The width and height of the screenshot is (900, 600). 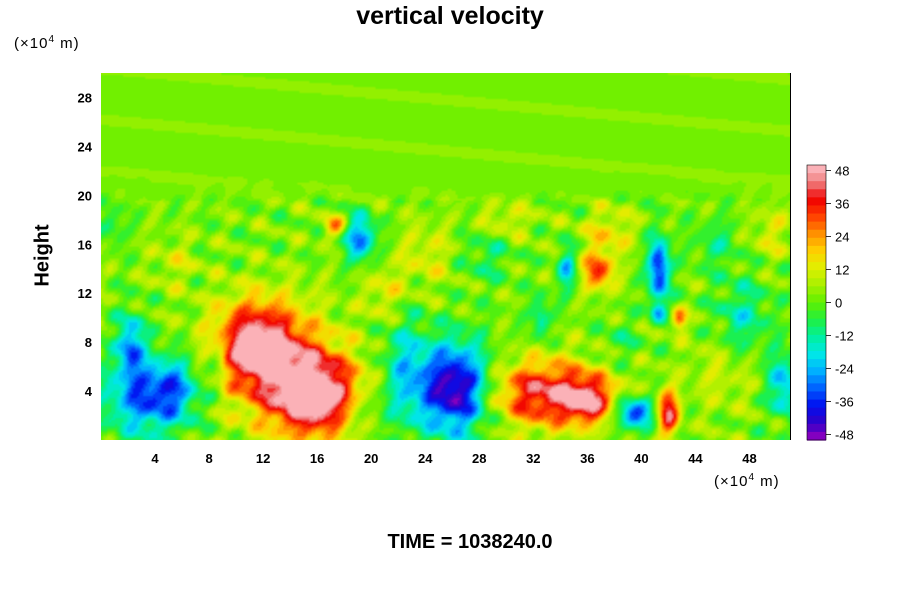 I want to click on colorbar-tick-label: -12, so click(x=844, y=336).